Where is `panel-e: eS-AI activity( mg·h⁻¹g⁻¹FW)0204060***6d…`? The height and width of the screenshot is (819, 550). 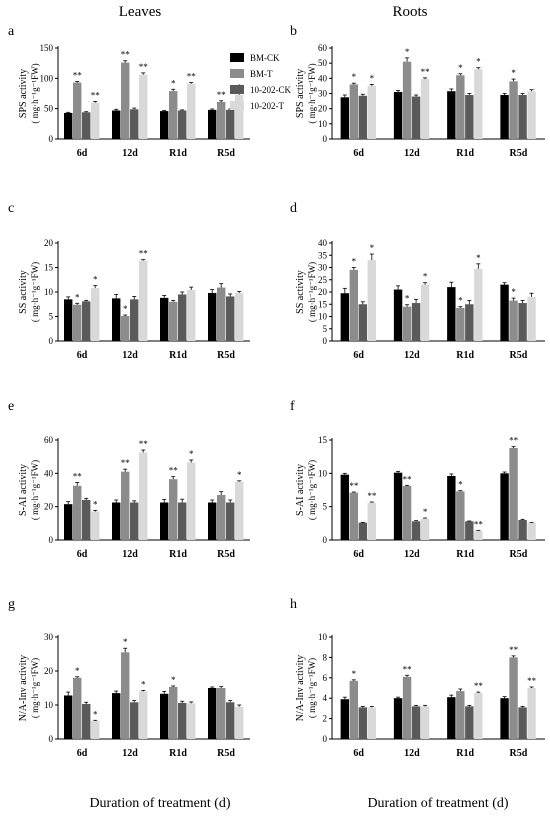
panel-e: eS-AI activity( mg·h⁻¹g⁻¹FW)0204060***6d… is located at coordinates (129, 479).